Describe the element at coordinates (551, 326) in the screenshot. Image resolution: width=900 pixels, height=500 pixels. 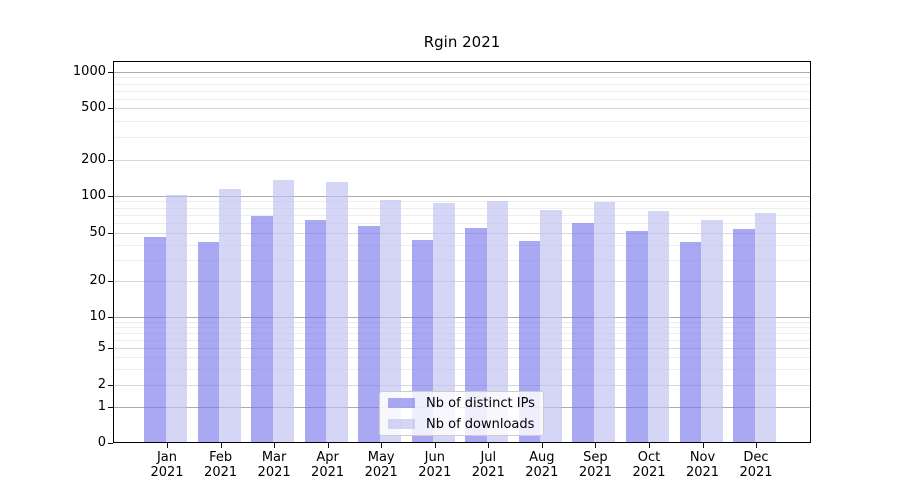
I see `bar-aug-downloads` at that location.